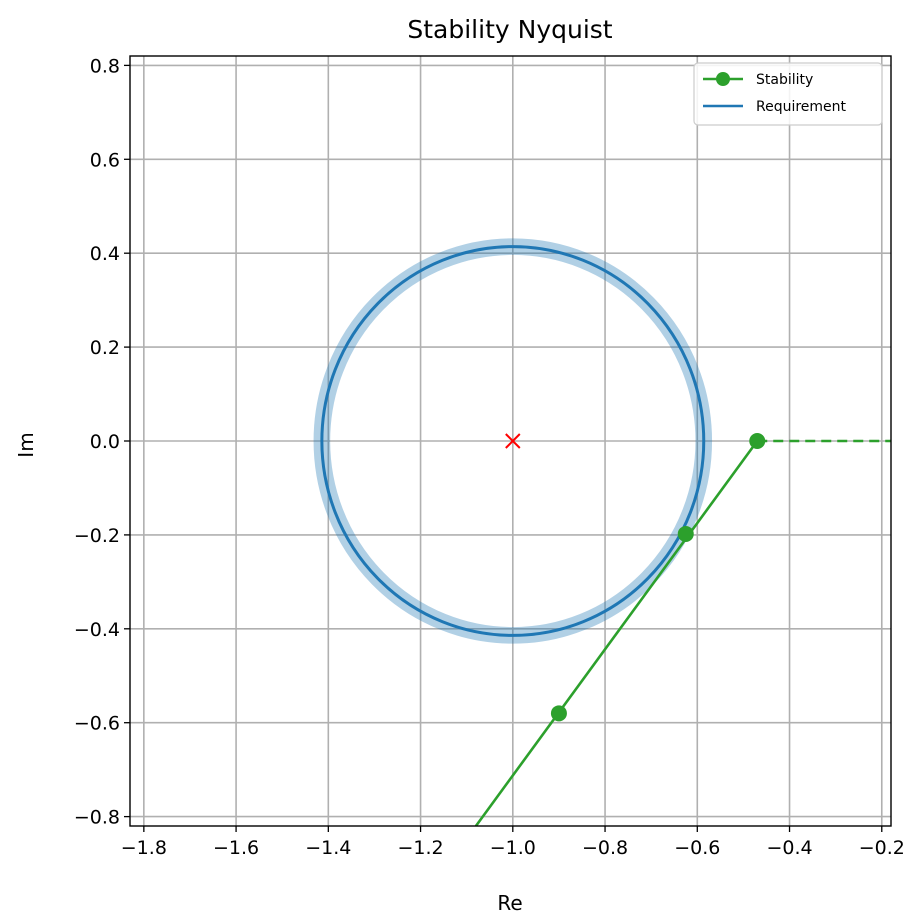 This screenshot has width=915, height=922. I want to click on stability-line, so click(616, 633).